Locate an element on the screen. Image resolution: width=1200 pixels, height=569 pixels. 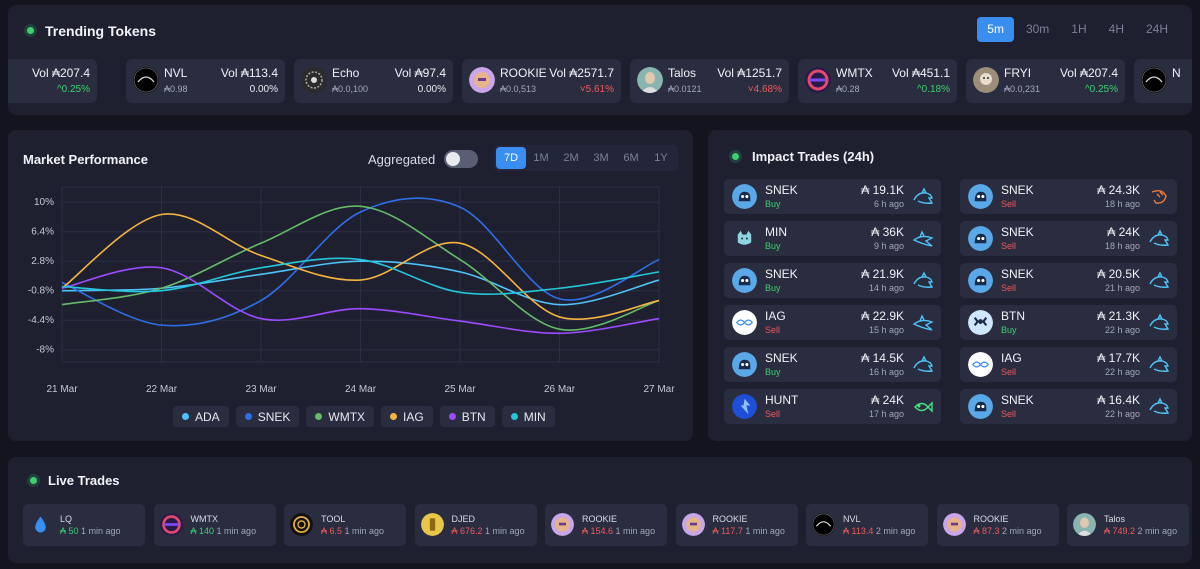
live-trade-card: DJED ₳ 676.2 1 min ago is located at coordinates (475, 525).